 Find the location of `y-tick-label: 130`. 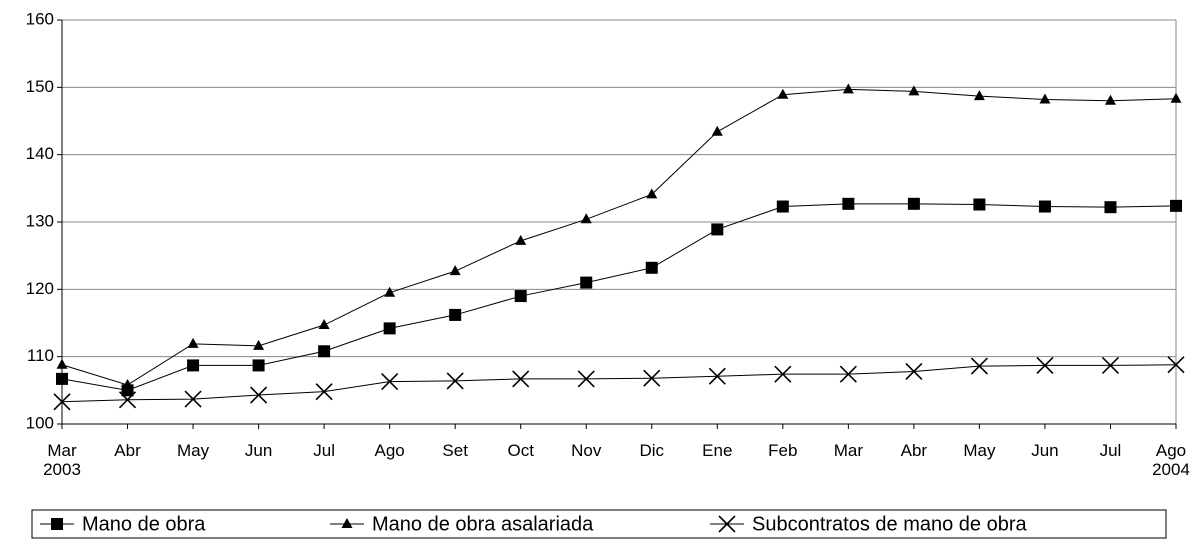

y-tick-label: 130 is located at coordinates (40, 220).